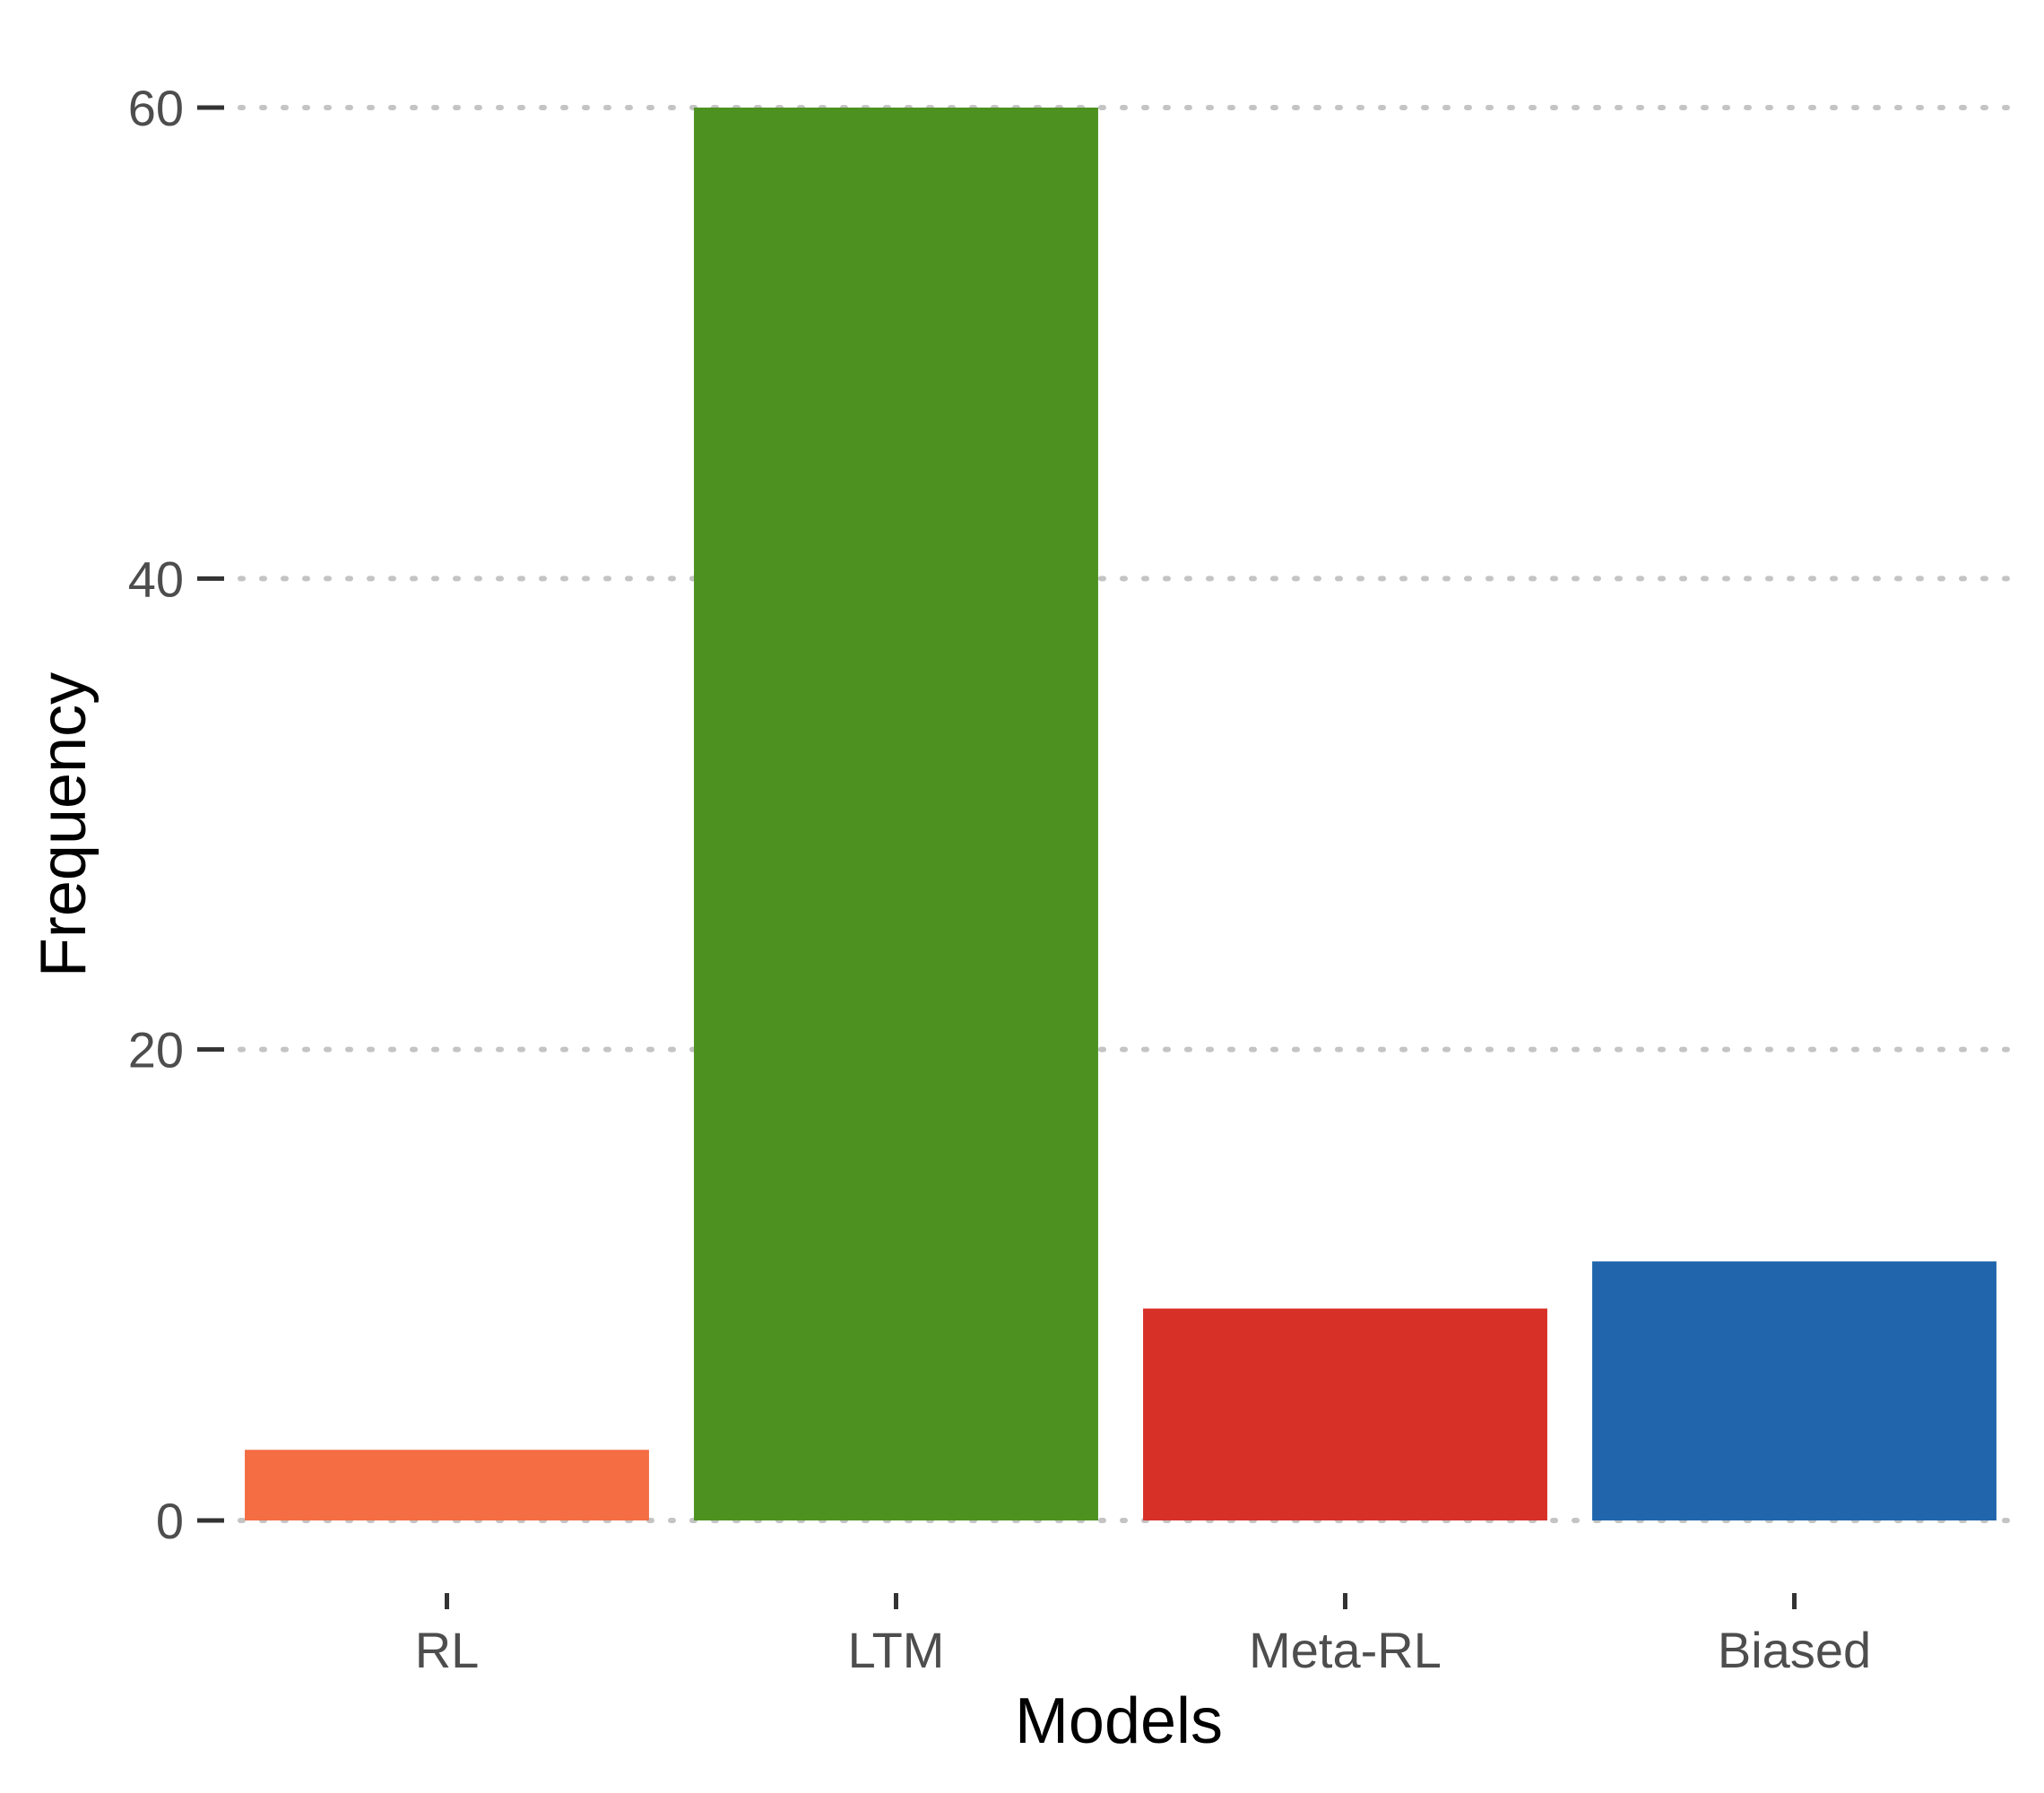 The height and width of the screenshot is (1793, 2044). I want to click on x-axis-title: Models, so click(1119, 1721).